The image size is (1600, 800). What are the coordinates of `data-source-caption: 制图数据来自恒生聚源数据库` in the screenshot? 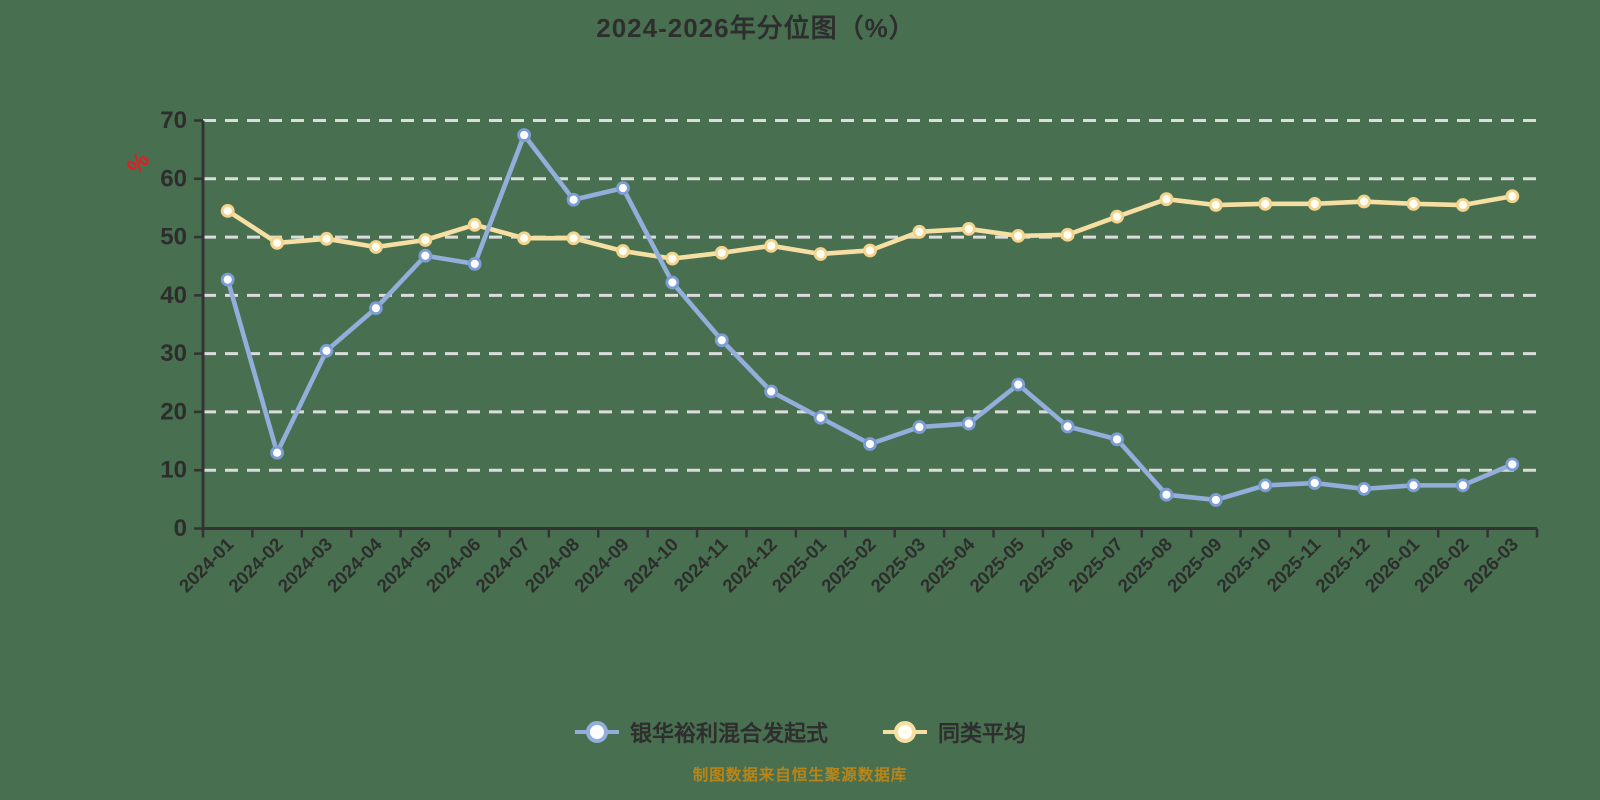 It's located at (800, 775).